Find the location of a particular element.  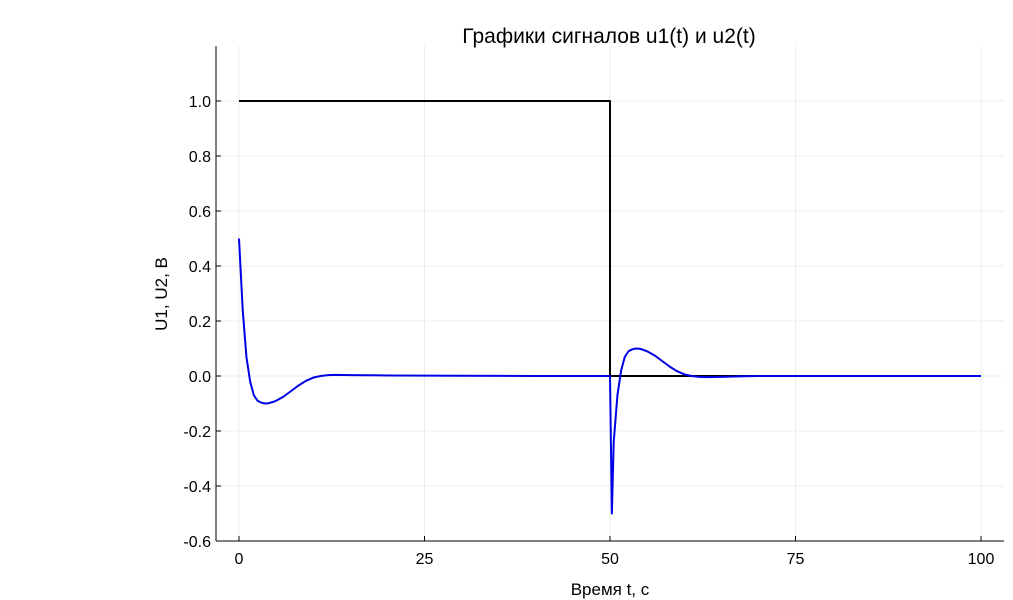

x-tick-labels: 0 25 50 75 100 is located at coordinates (615, 559).